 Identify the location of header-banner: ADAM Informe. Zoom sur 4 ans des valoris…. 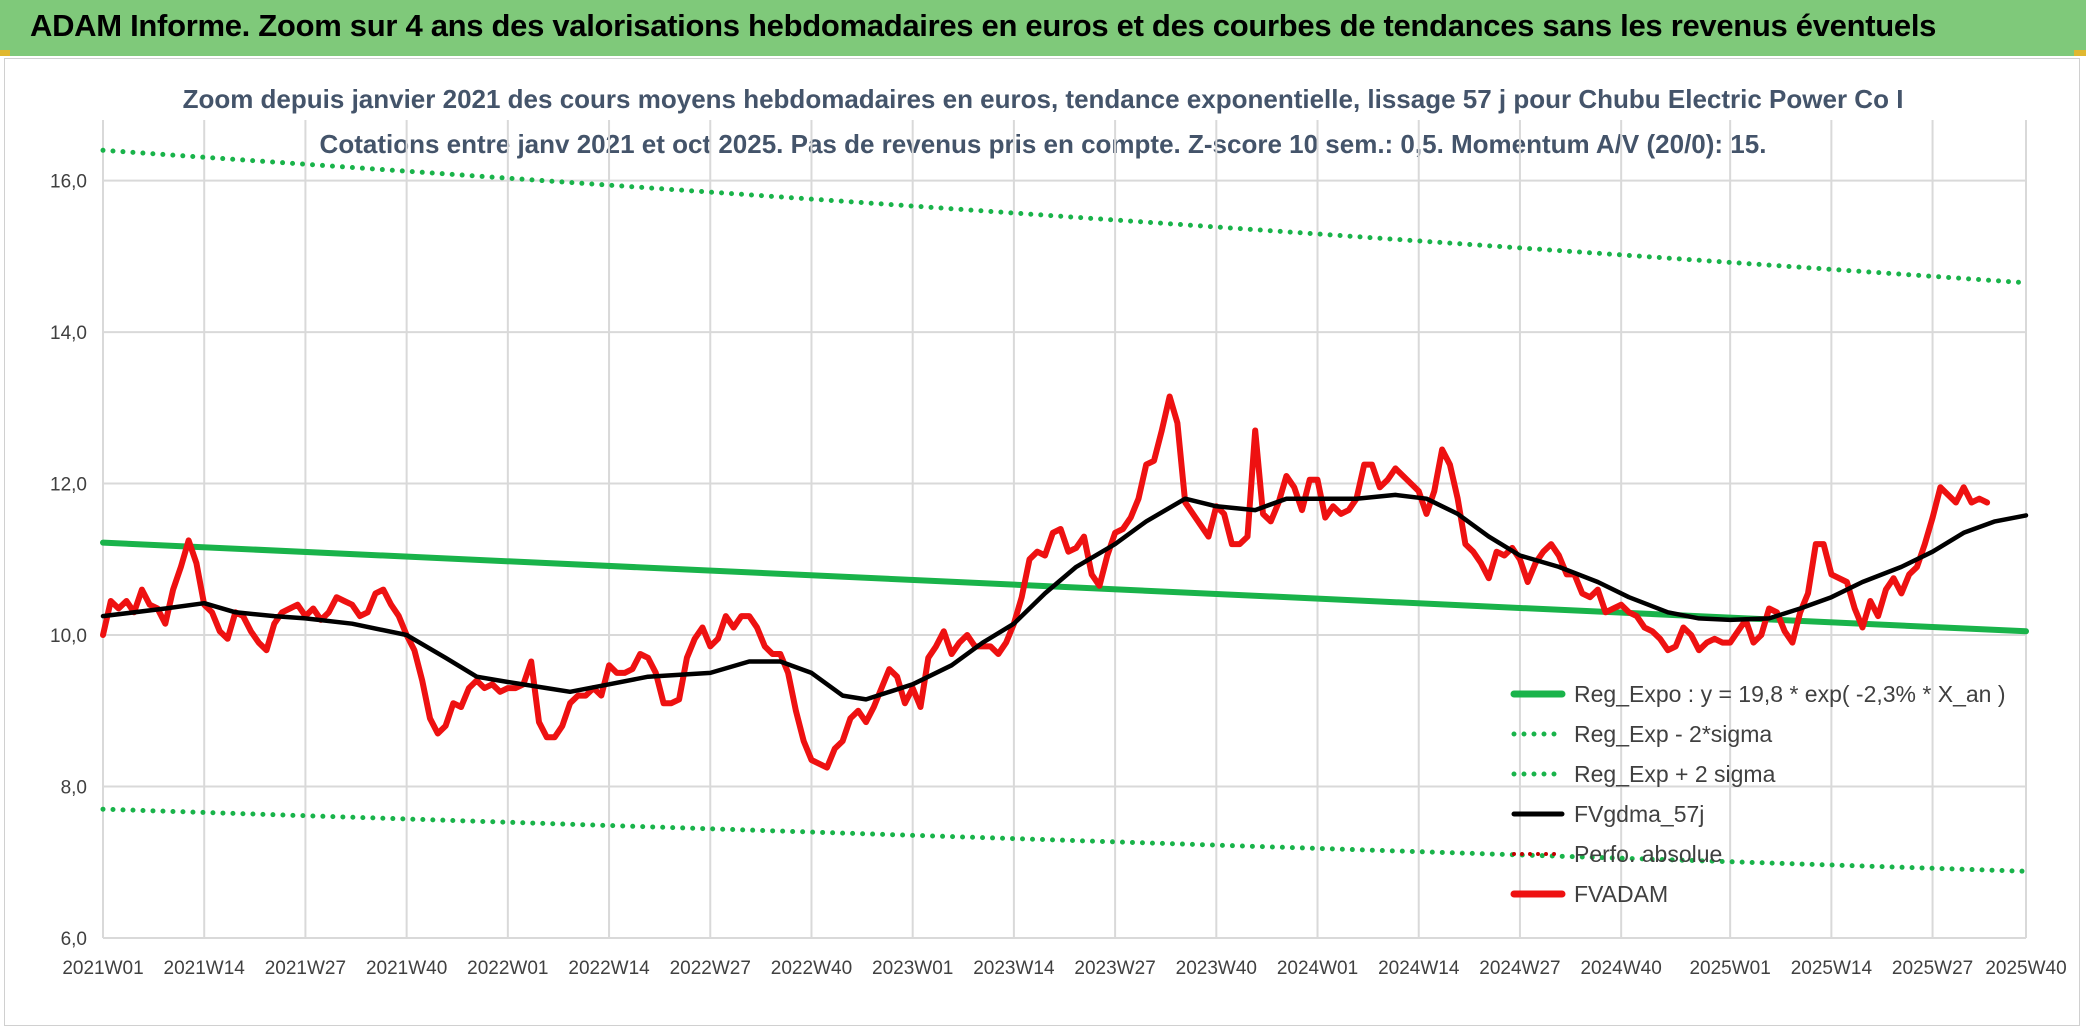
(1043, 28).